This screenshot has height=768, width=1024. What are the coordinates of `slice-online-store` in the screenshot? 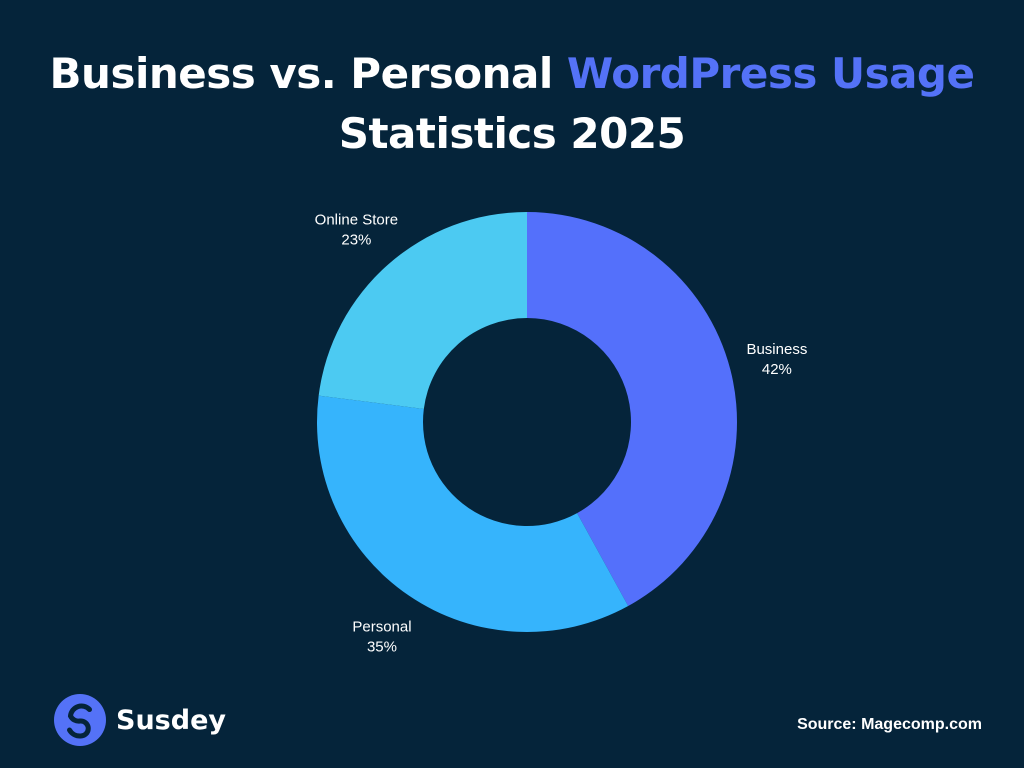 It's located at (422, 310).